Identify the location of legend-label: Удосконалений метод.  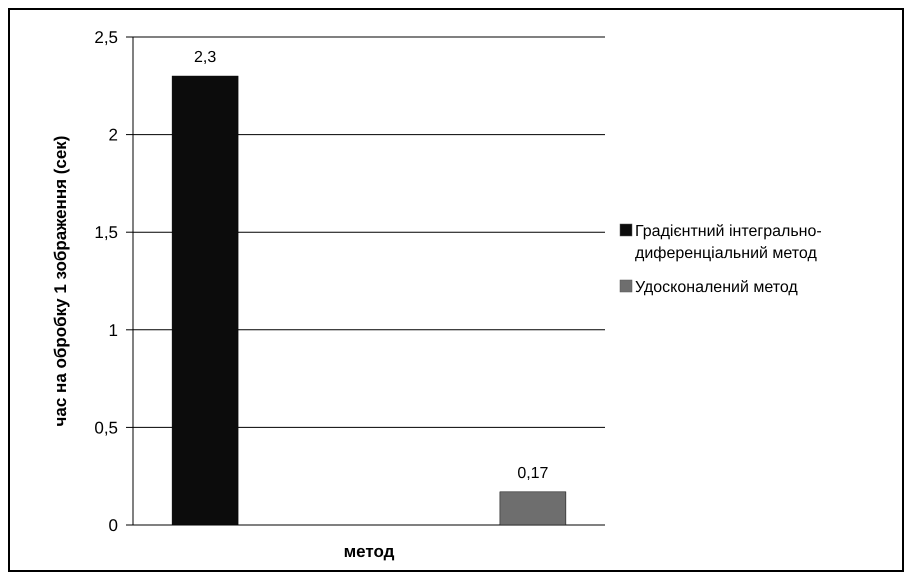
(716, 287).